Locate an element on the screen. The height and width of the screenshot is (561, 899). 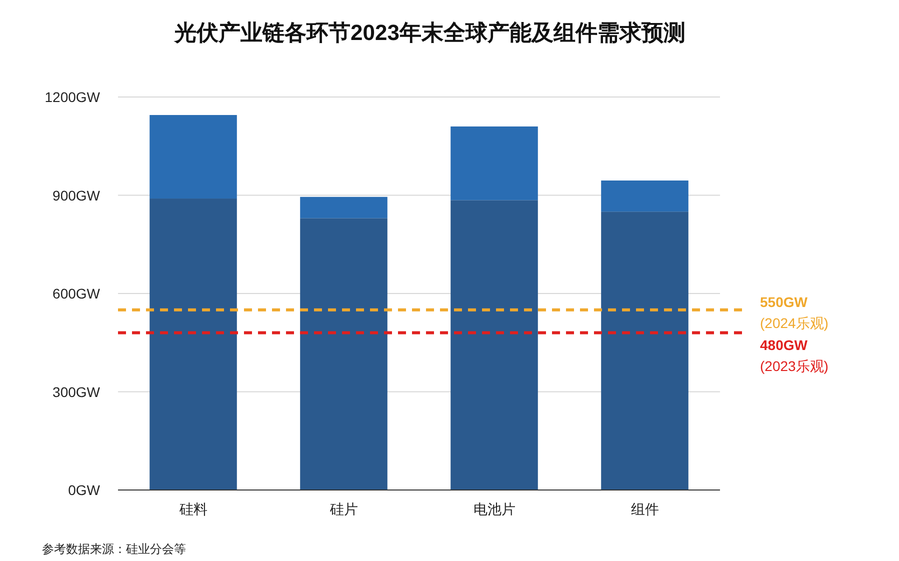
ref-line-label: 480GW (2023乐观) is located at coordinates (794, 355).